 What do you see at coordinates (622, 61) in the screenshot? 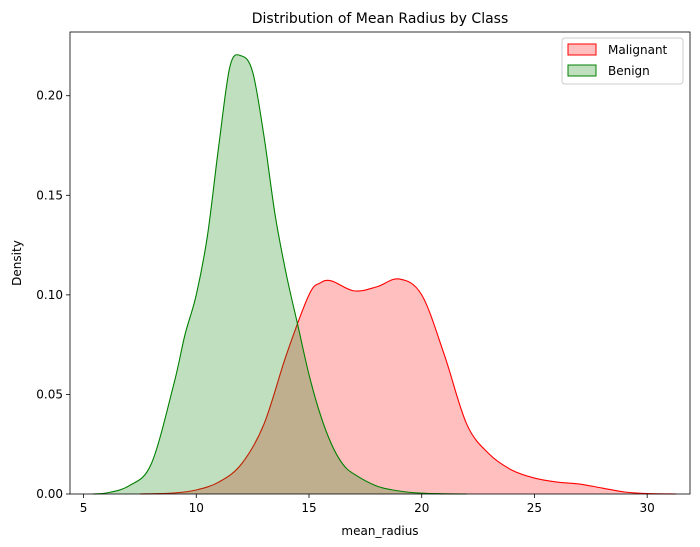
I see `legend: Malignant Benign` at bounding box center [622, 61].